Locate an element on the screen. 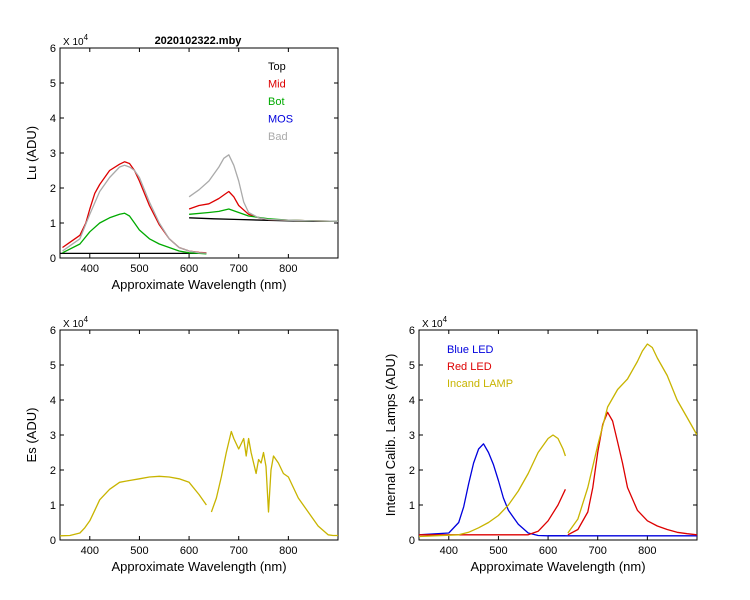 The height and width of the screenshot is (600, 750). series-line-blue-led is located at coordinates (492, 490).